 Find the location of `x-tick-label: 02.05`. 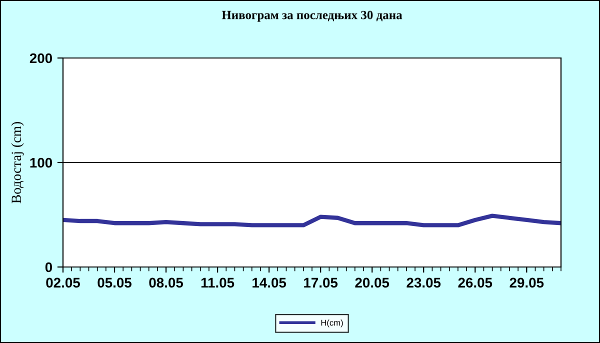

x-tick-label: 02.05 is located at coordinates (63, 283).